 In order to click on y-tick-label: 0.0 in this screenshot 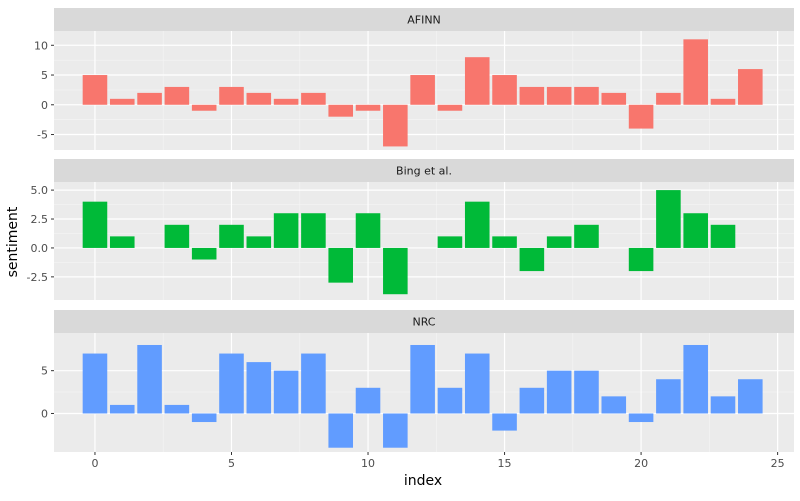, I will do `click(40, 248)`.